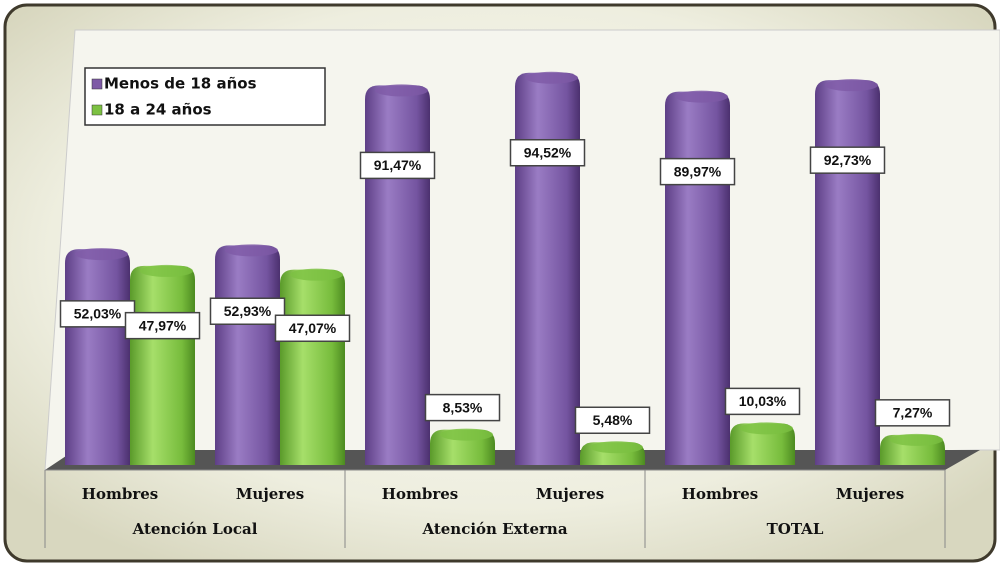 Image resolution: width=1000 pixels, height=566 pixels. Describe the element at coordinates (195, 529) in the screenshot. I see `group-label: Atención Local` at that location.